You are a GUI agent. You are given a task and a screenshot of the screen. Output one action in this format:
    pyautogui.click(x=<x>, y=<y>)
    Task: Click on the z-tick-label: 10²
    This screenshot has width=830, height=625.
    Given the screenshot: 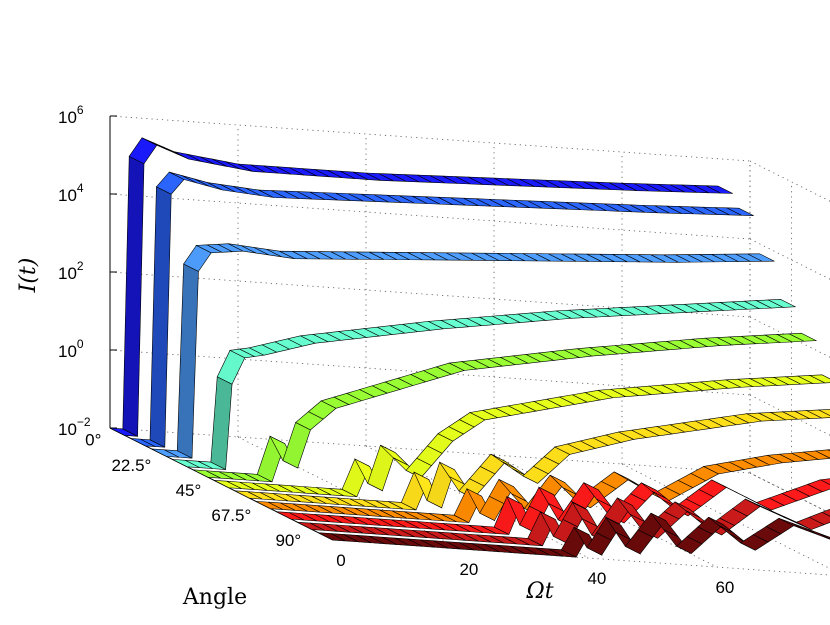 What is the action you would take?
    pyautogui.click(x=71, y=271)
    